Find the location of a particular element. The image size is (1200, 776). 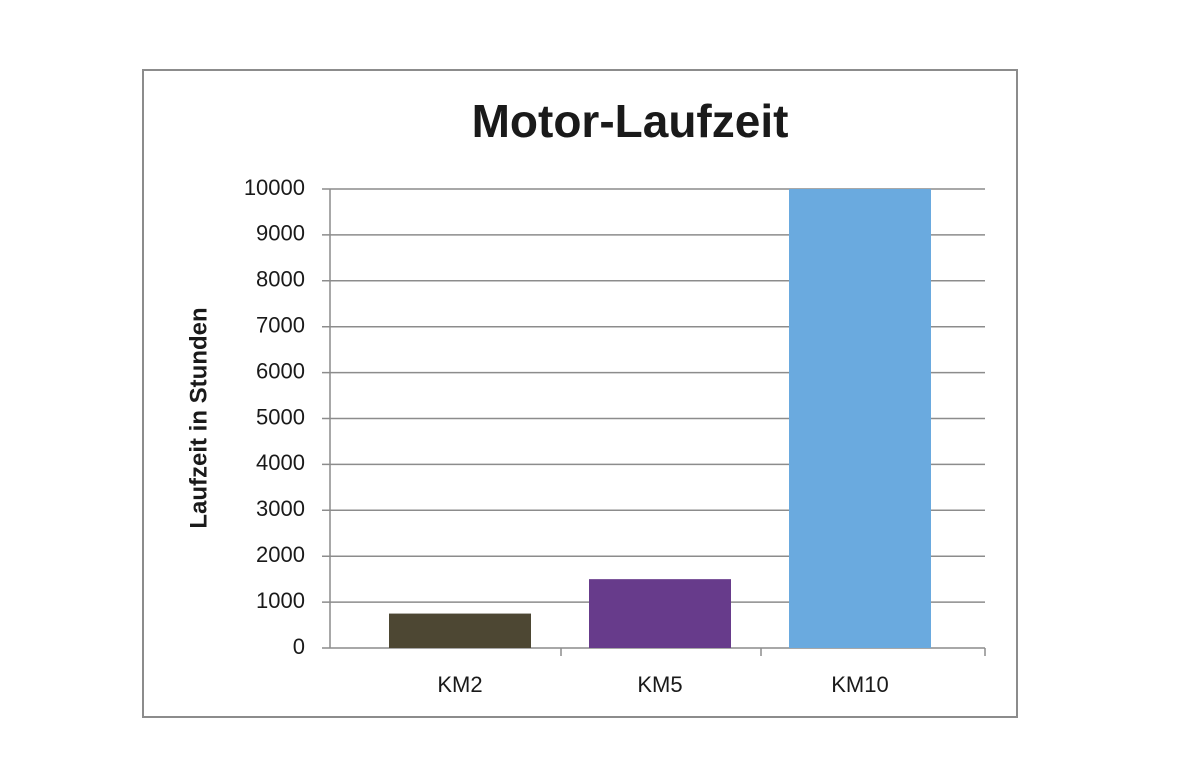

x-tick-label: KM2 is located at coordinates (459, 684).